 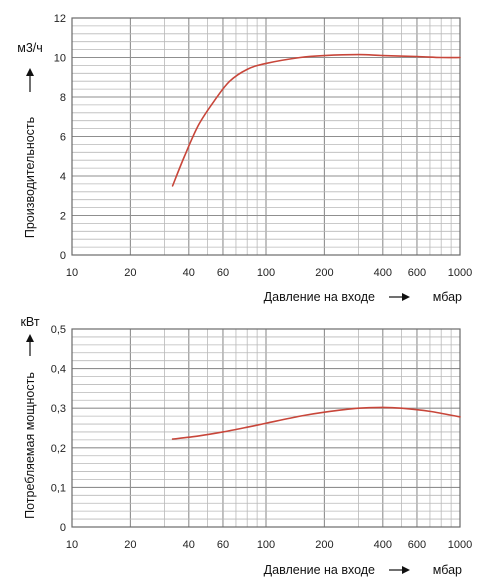 I want to click on y-tick-label: 0,1, so click(x=58, y=488).